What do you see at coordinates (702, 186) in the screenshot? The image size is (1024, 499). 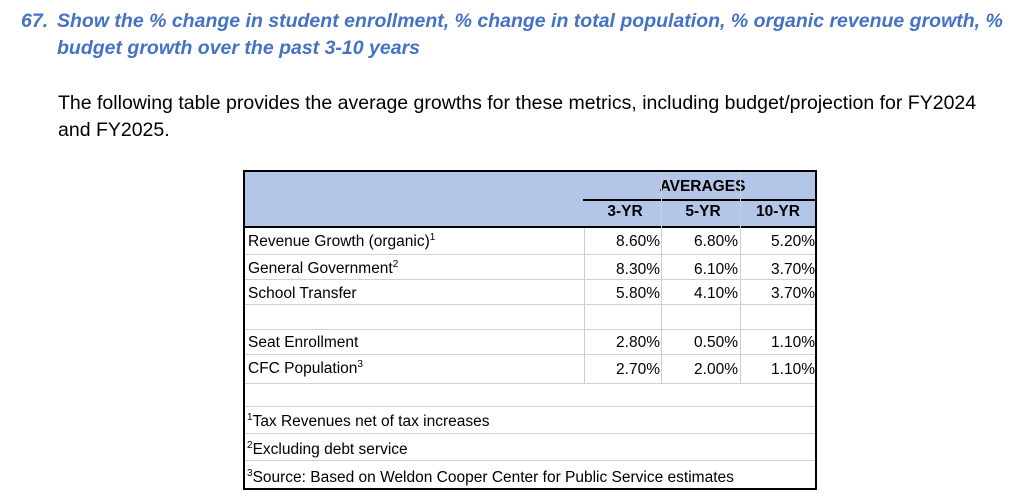 I see `averages-group-header: AVERAGES` at bounding box center [702, 186].